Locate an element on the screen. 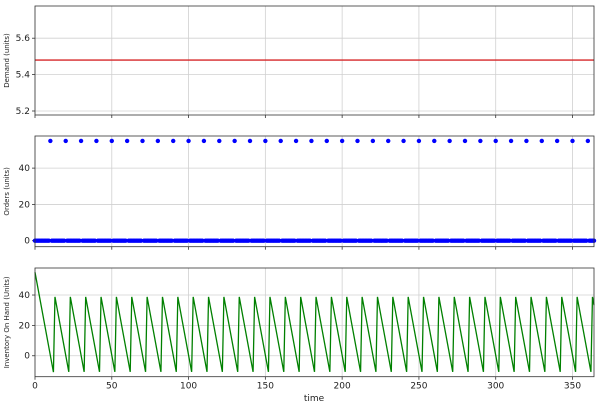  x-tick-label: 50 is located at coordinates (112, 387).